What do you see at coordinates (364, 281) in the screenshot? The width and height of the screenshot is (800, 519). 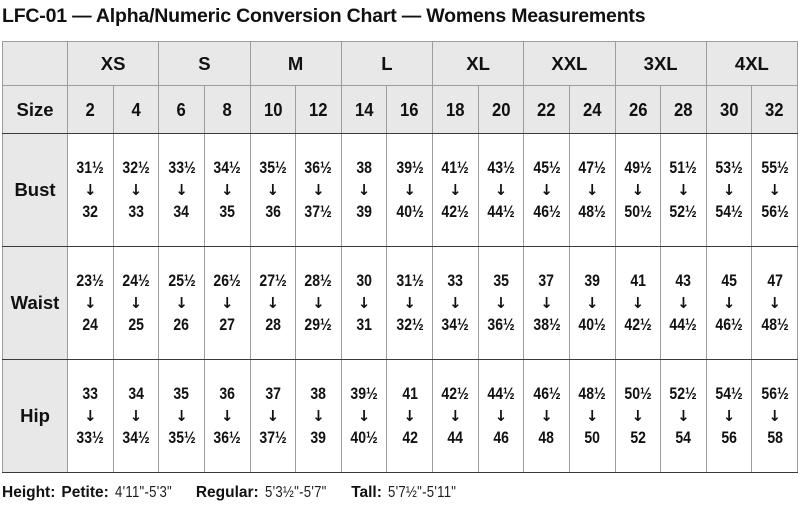 I see `range-from-value: 30` at bounding box center [364, 281].